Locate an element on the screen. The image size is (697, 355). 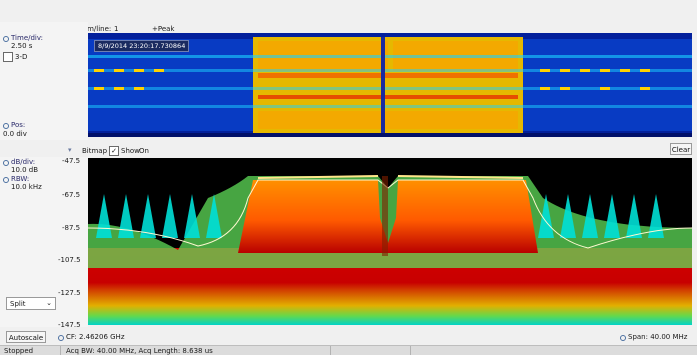
pos-label: Pos: is located at coordinates (18, 125).